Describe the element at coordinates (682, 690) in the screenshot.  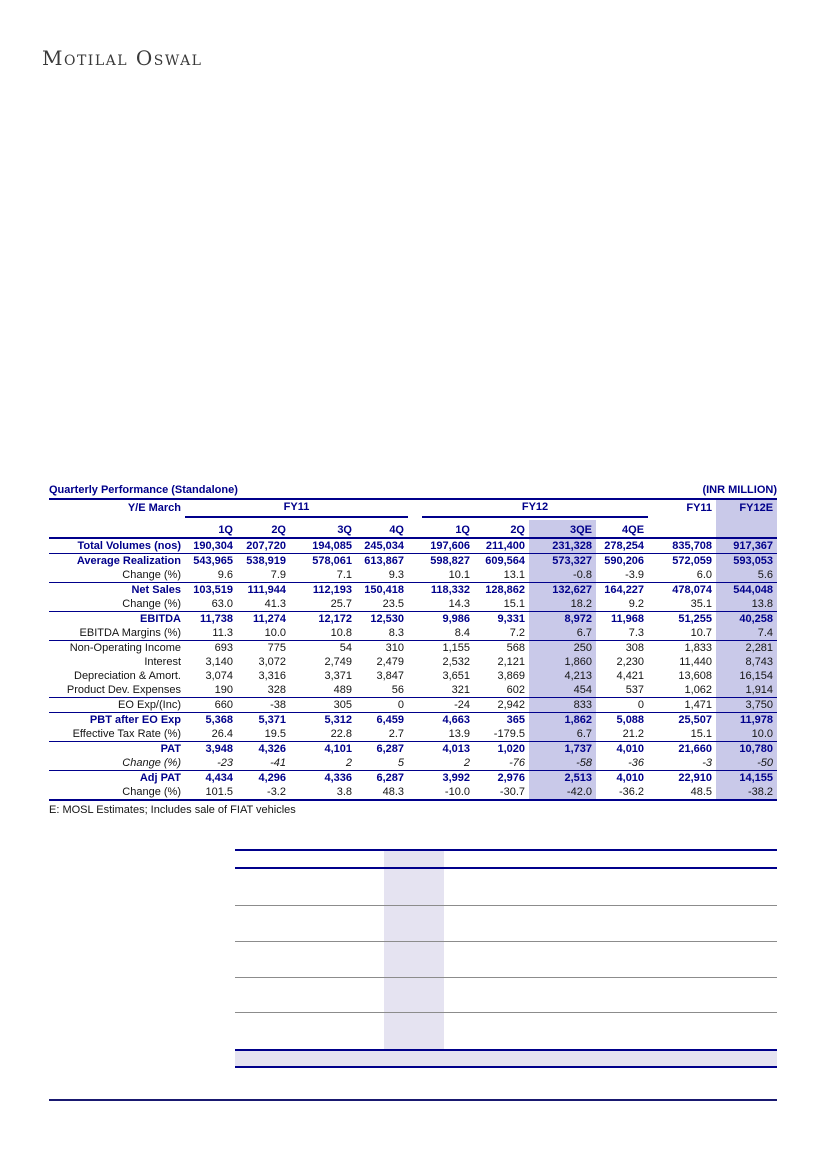
I see `cell-value: 1,062` at that location.